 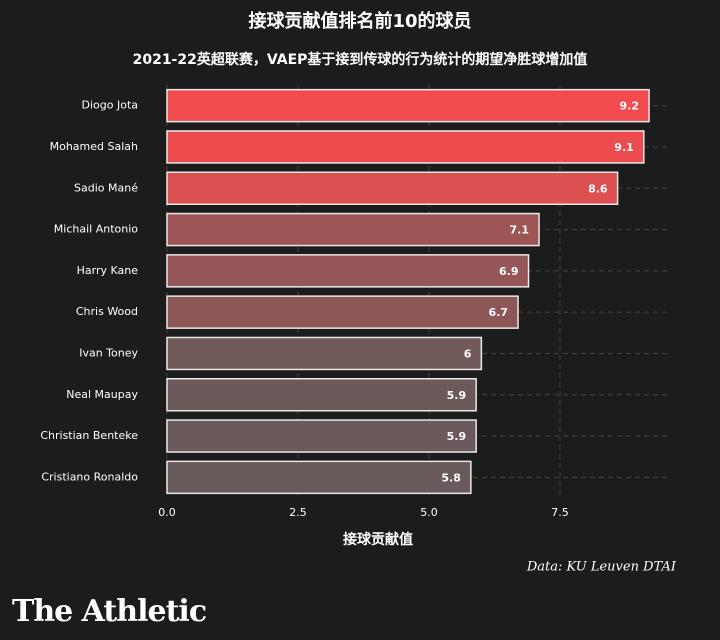 I want to click on brand-logo: The Athletic, so click(x=109, y=611).